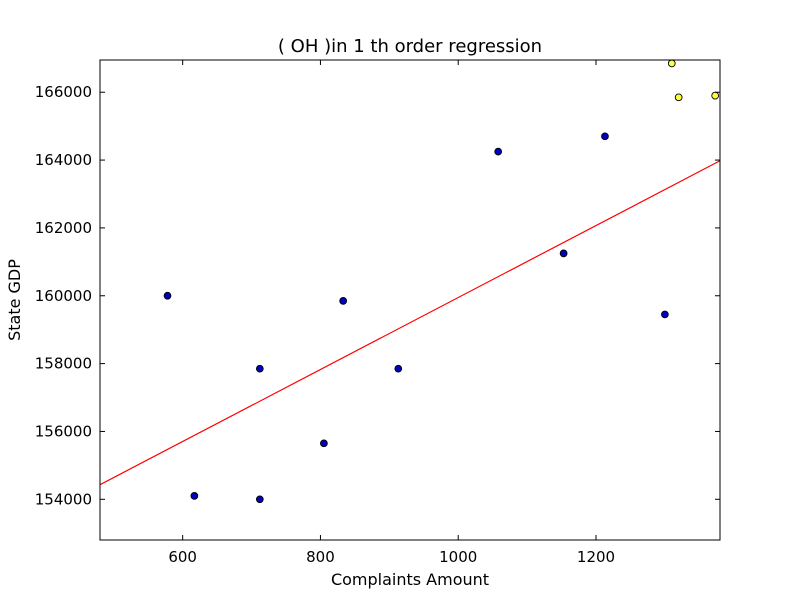 This screenshot has height=600, width=800. What do you see at coordinates (63, 364) in the screenshot?
I see `y-tick-label: 158000` at bounding box center [63, 364].